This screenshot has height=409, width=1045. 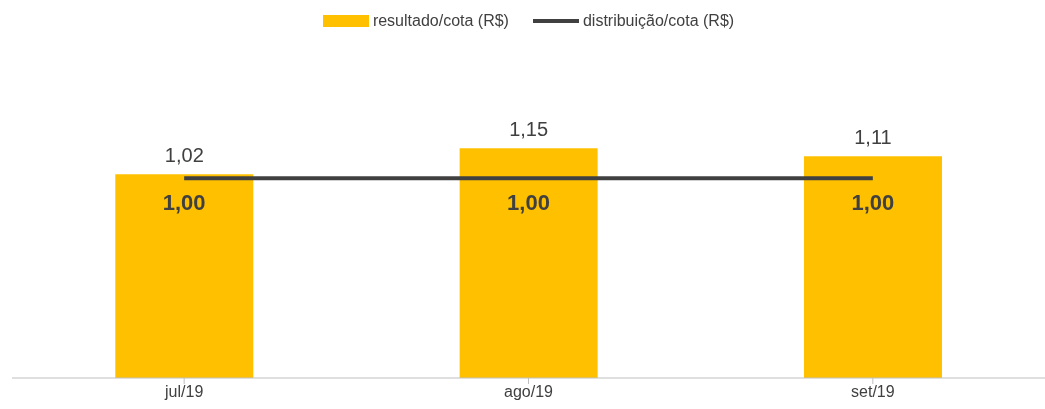 What do you see at coordinates (529, 129) in the screenshot?
I see `data-label: 1,15` at bounding box center [529, 129].